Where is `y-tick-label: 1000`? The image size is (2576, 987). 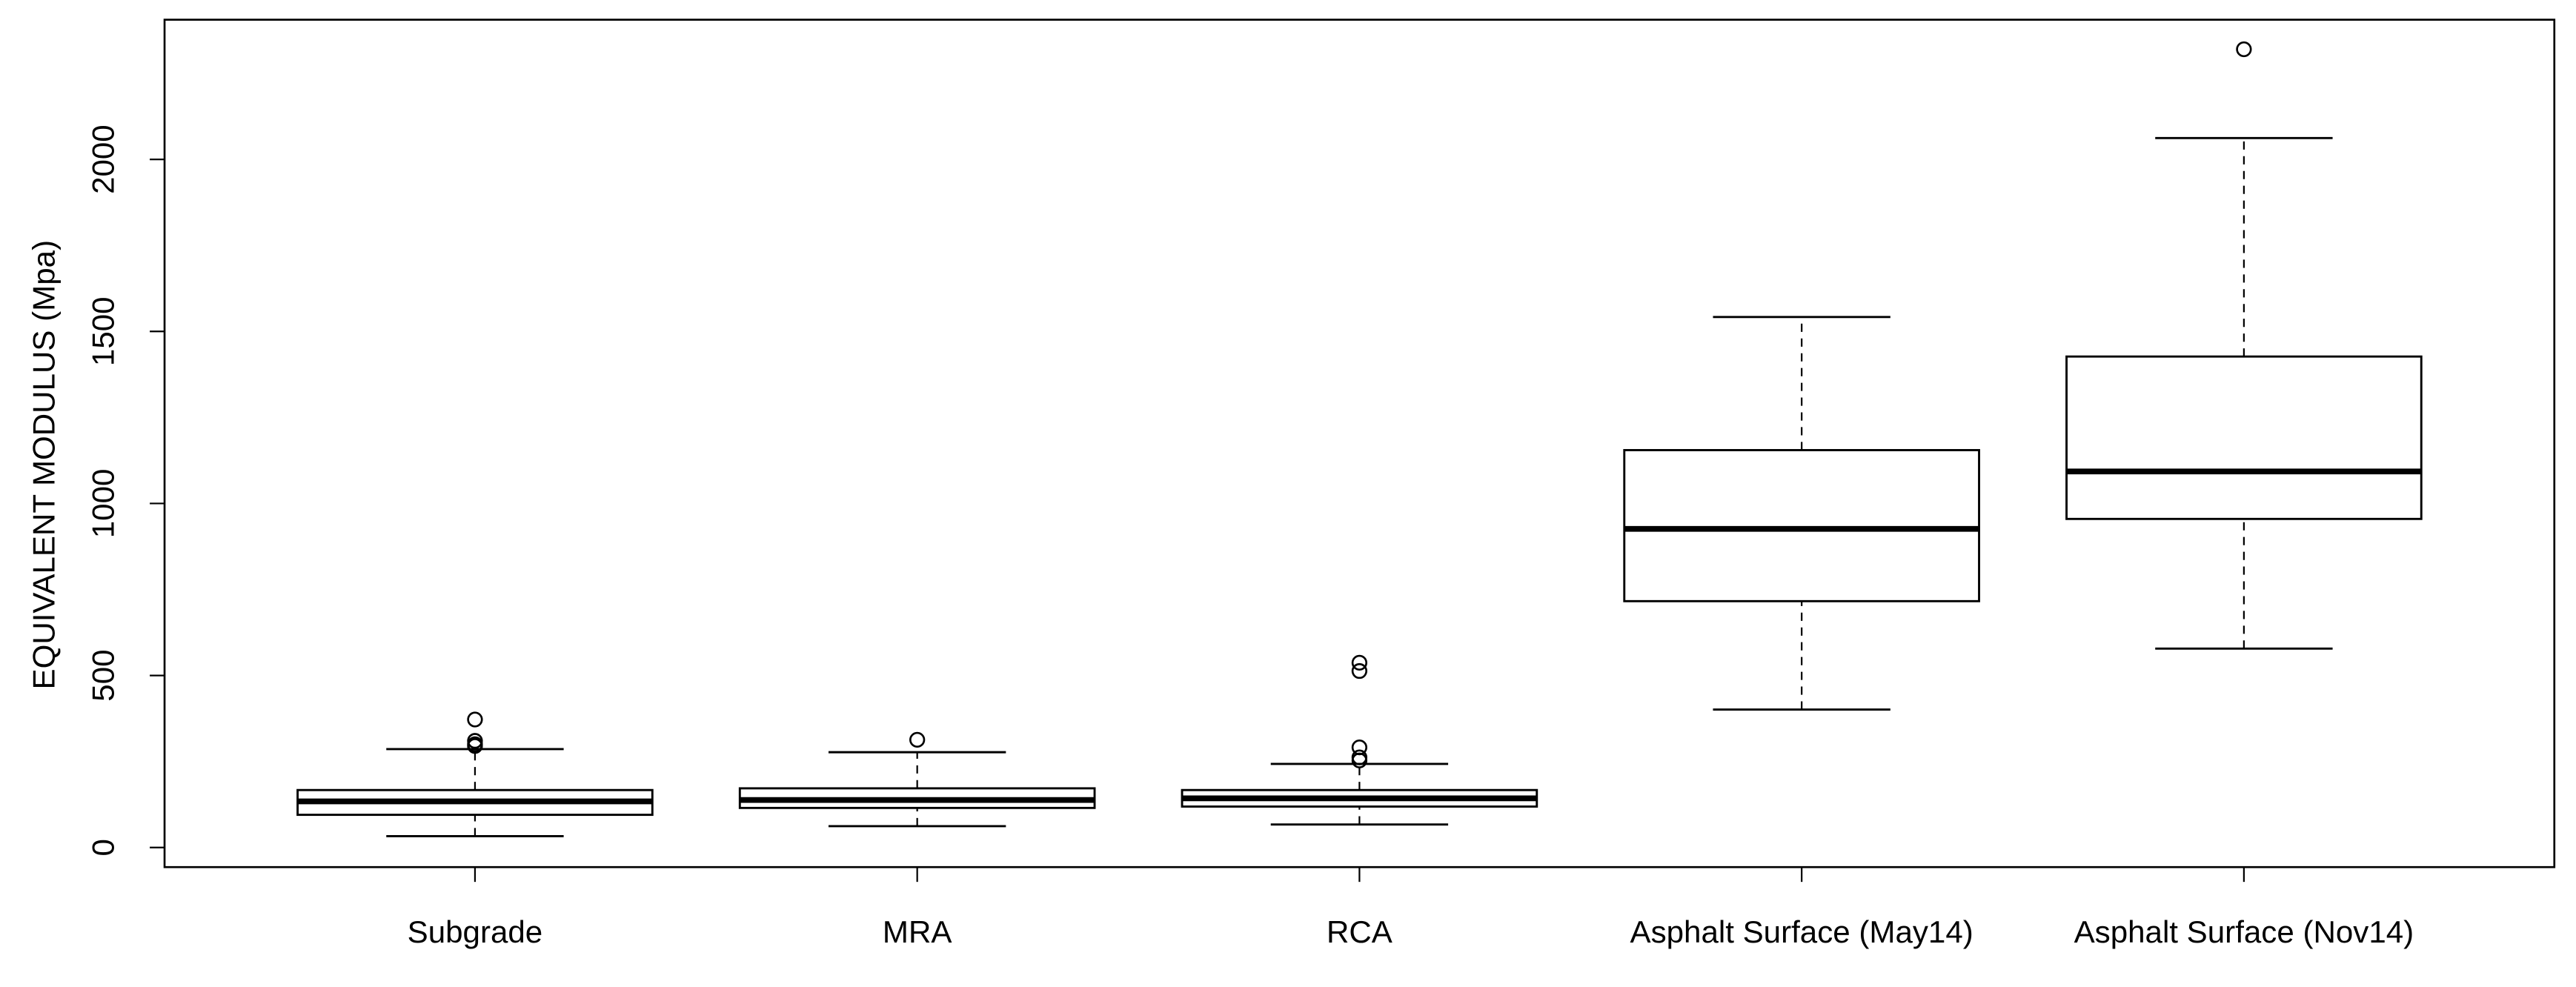
y-tick-label: 1000 is located at coordinates (102, 504).